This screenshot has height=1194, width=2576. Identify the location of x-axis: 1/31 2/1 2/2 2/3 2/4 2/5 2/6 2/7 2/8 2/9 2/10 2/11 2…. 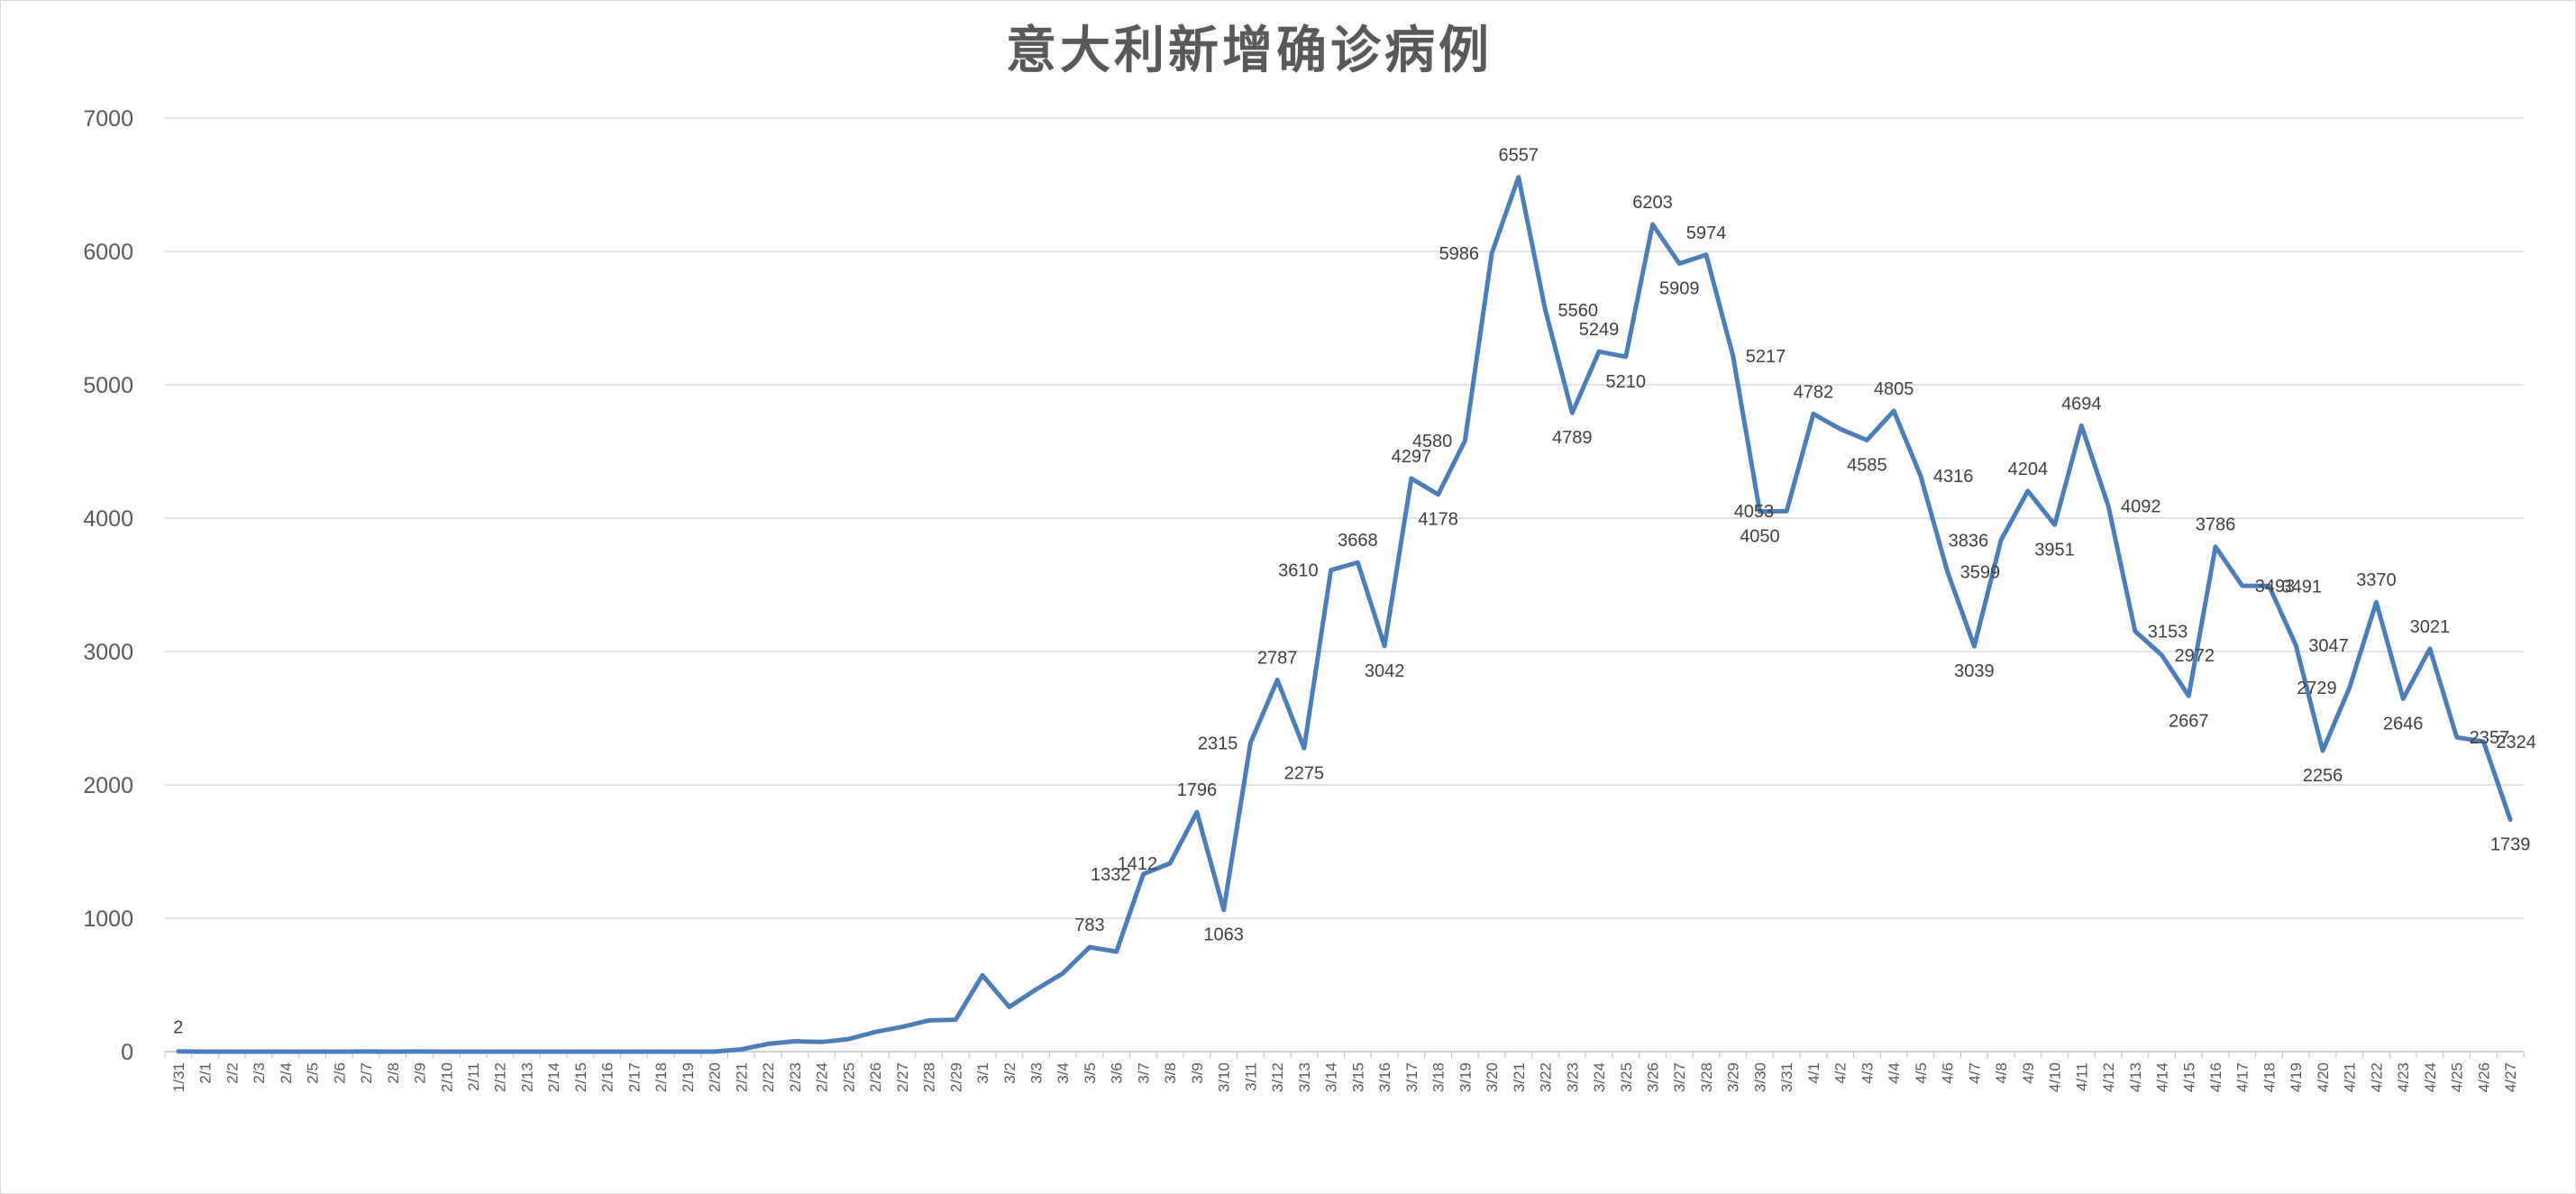
(1344, 1072).